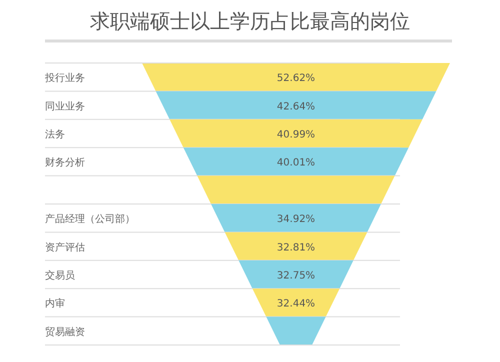  What do you see at coordinates (65, 332) in the screenshot?
I see `category-label: 贸易融资` at bounding box center [65, 332].